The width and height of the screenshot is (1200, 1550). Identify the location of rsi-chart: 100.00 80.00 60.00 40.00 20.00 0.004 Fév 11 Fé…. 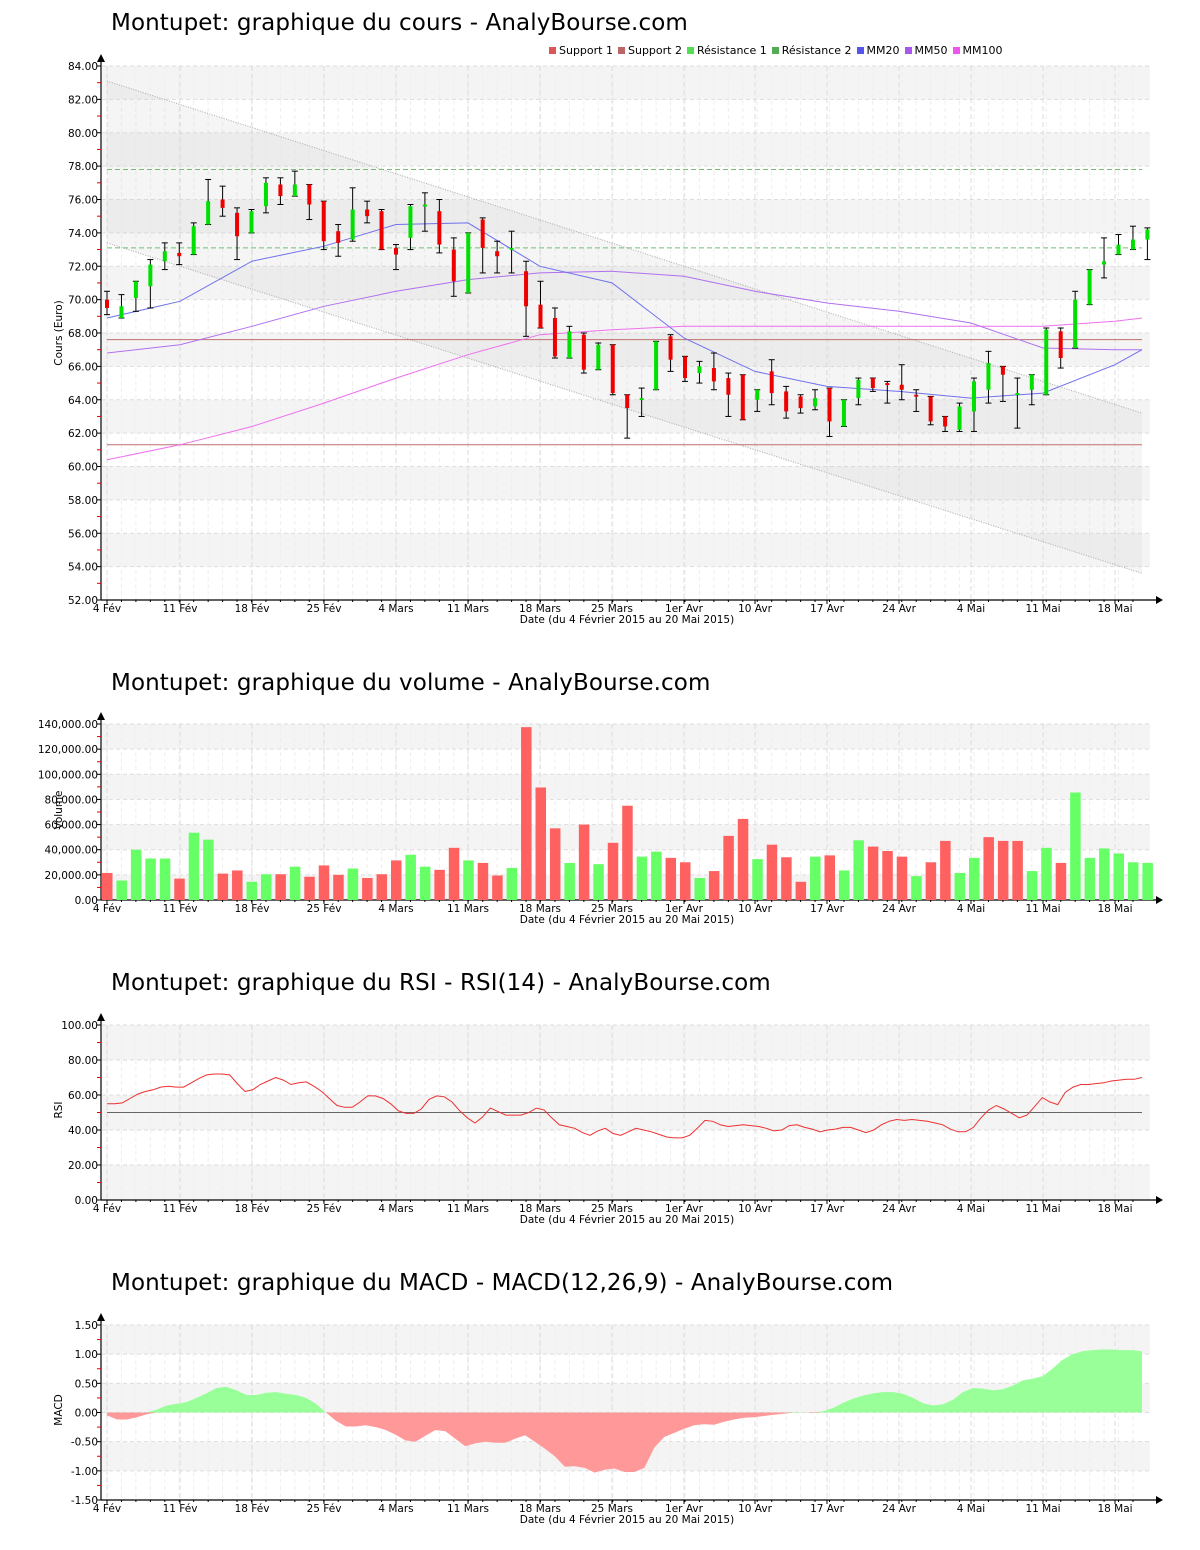
(608, 1119).